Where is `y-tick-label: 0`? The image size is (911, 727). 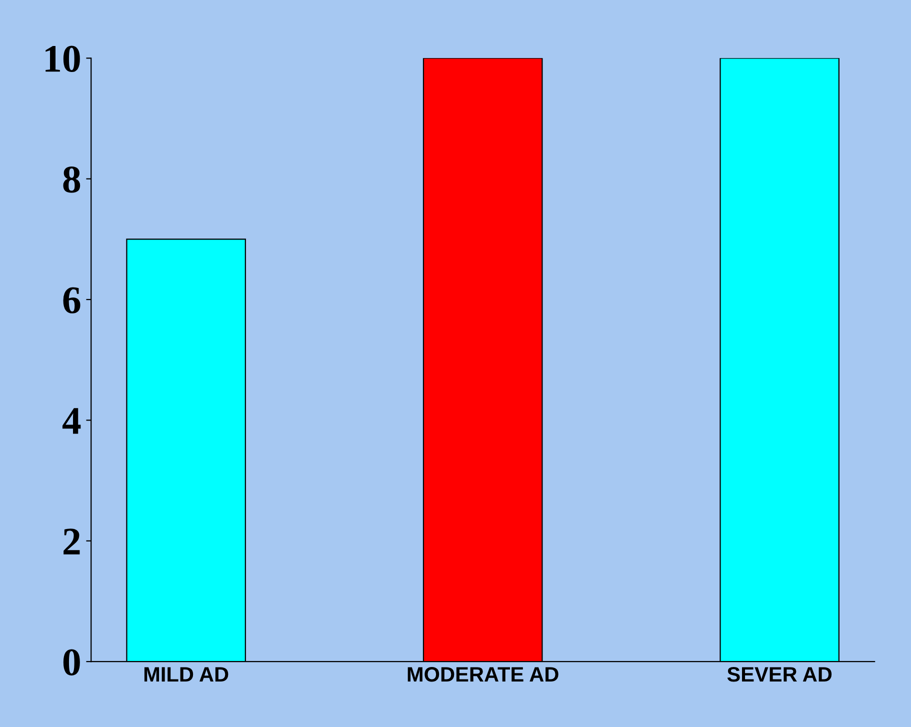
y-tick-label: 0 is located at coordinates (71, 662).